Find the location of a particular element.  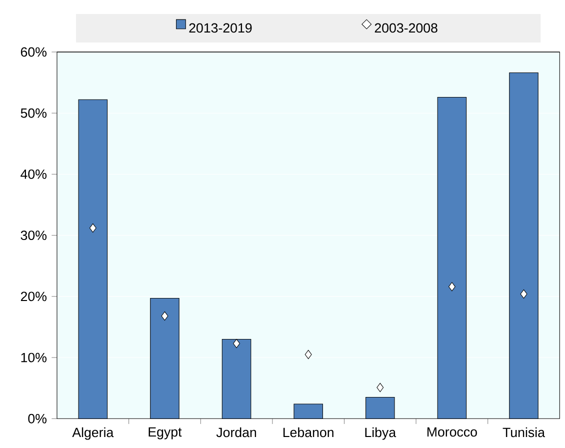

y-tick-label: 20% is located at coordinates (33, 297).